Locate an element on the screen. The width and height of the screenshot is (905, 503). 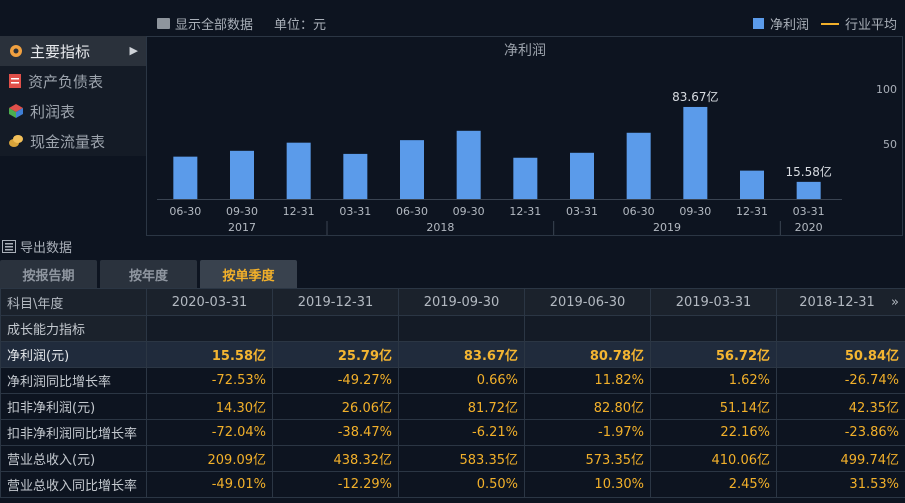
show-all-label: 显示全部数据 is located at coordinates (214, 25).